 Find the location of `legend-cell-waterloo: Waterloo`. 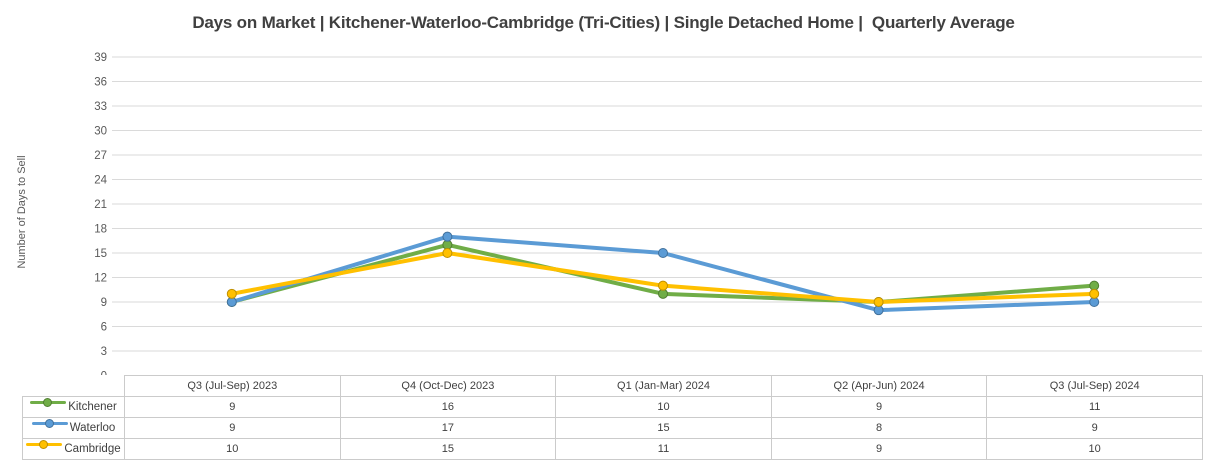

legend-cell-waterloo: Waterloo is located at coordinates (73, 428).